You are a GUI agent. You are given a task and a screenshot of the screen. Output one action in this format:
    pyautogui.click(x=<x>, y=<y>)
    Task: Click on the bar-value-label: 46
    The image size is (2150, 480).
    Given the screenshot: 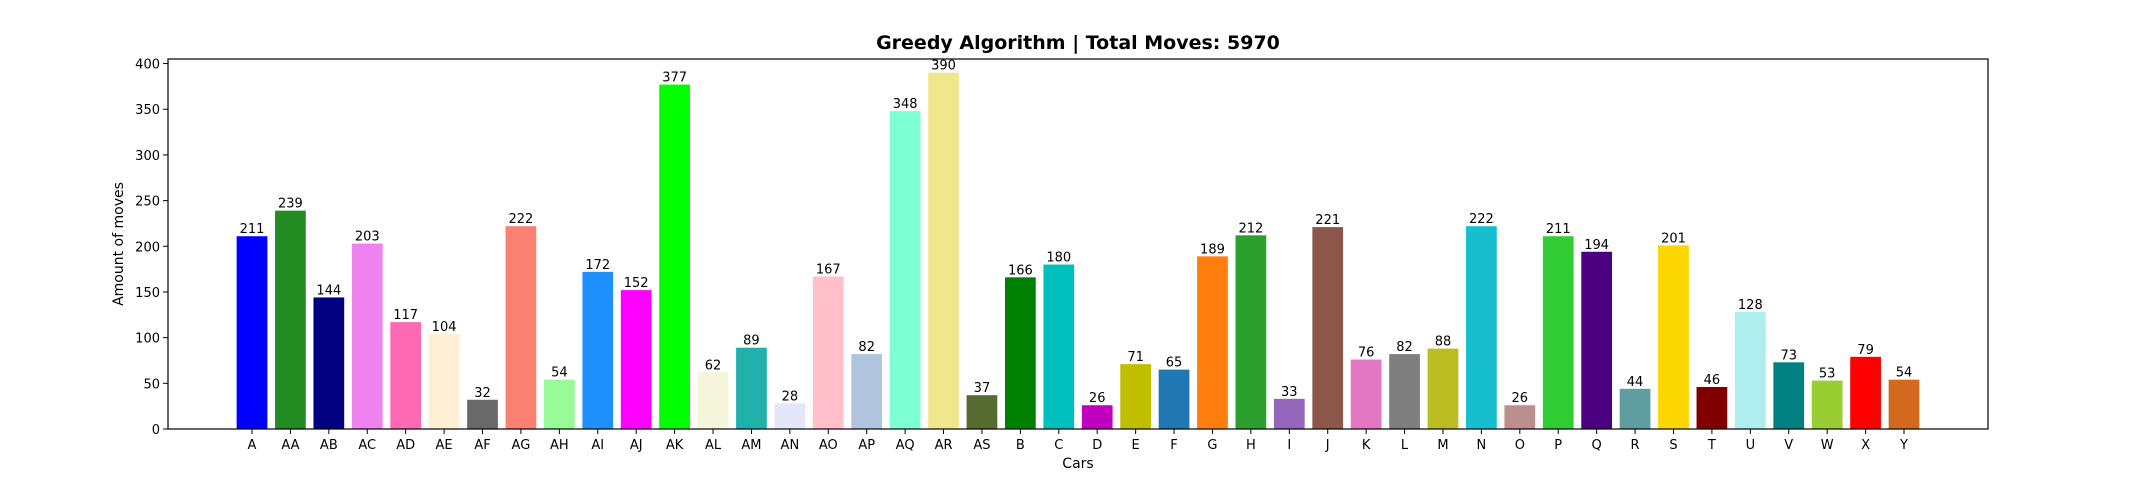 What is the action you would take?
    pyautogui.click(x=1712, y=380)
    